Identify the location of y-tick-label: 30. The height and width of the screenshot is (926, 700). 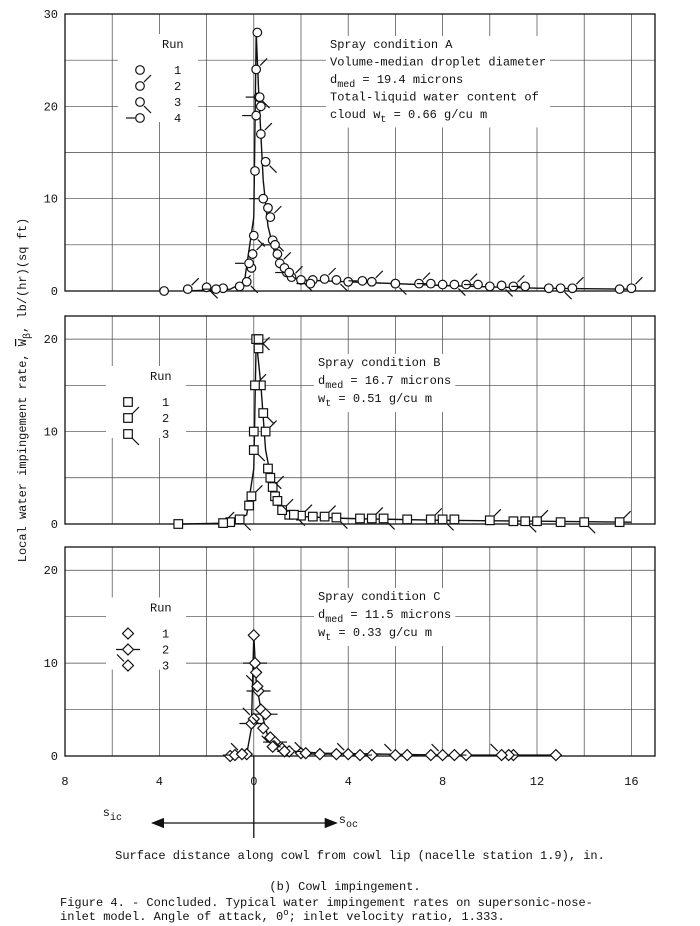
(51, 15).